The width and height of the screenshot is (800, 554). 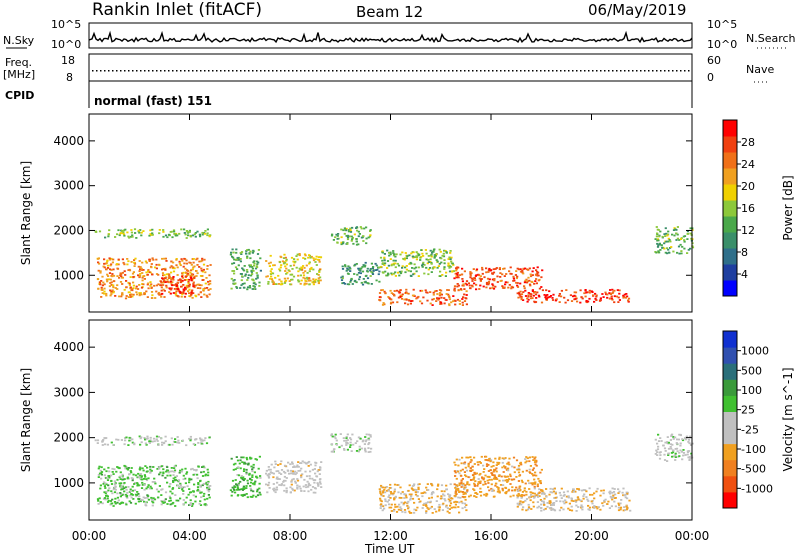 I want to click on colorbar-tick-label: 24, so click(x=748, y=164).